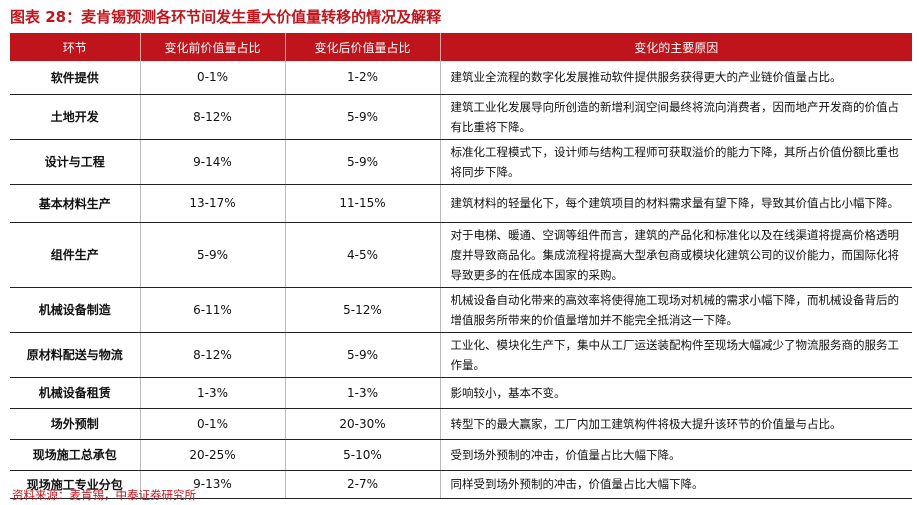 The image size is (919, 505). What do you see at coordinates (675, 47) in the screenshot?
I see `header-cell: 变化的主要原因` at bounding box center [675, 47].